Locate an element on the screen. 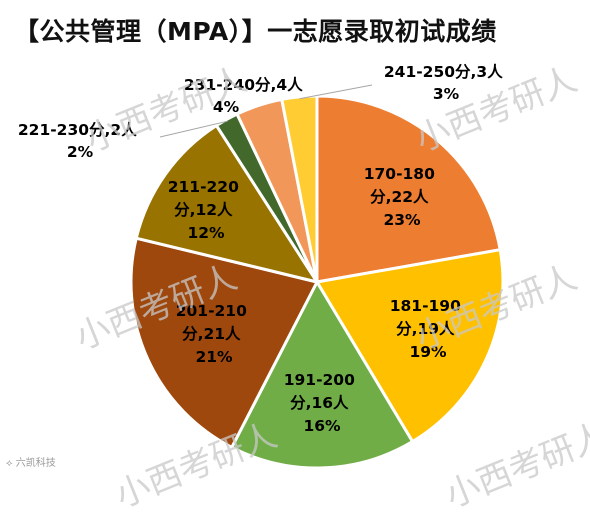  outside-label-241-250: 241-250分,3人 3% is located at coordinates (446, 83).